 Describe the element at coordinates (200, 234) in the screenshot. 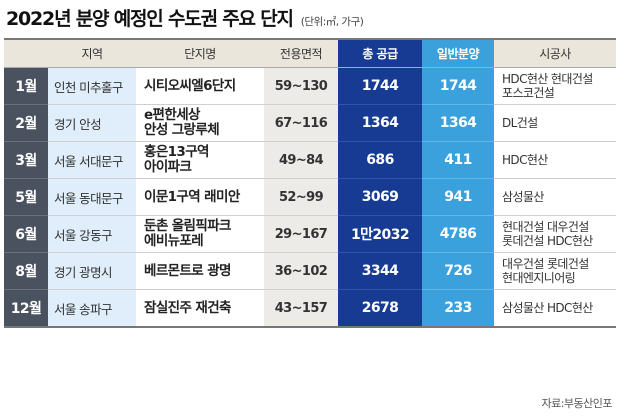

I see `complex-cell: 둔촌 올림픽파크 에비뉴포레` at that location.